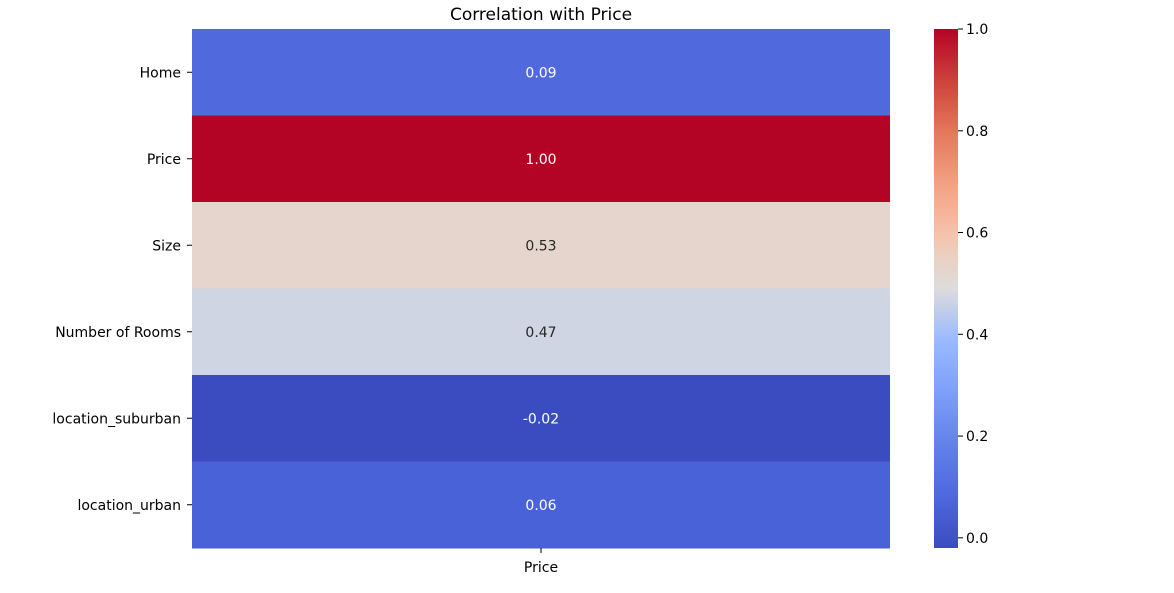 The width and height of the screenshot is (1174, 593). I want to click on cell-value-label: 0.53, so click(540, 246).